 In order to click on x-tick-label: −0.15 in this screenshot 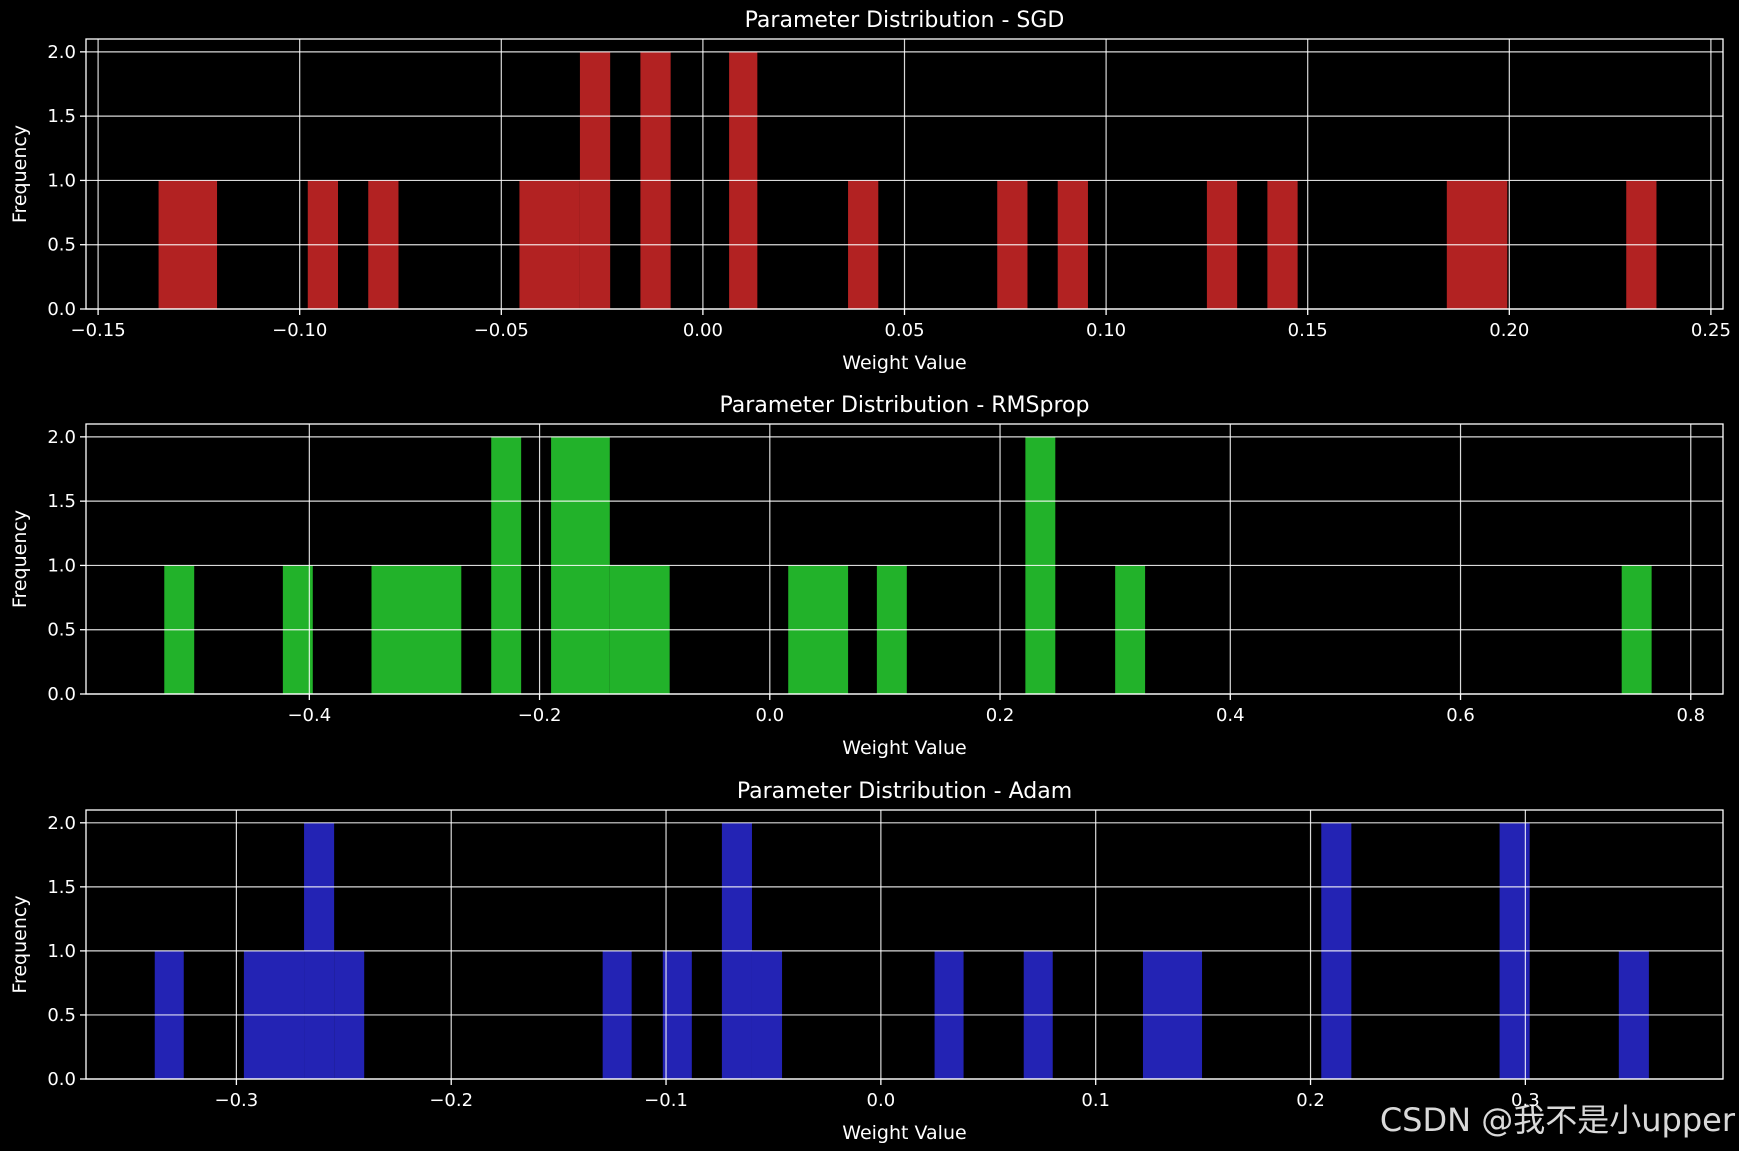, I will do `click(98, 330)`.